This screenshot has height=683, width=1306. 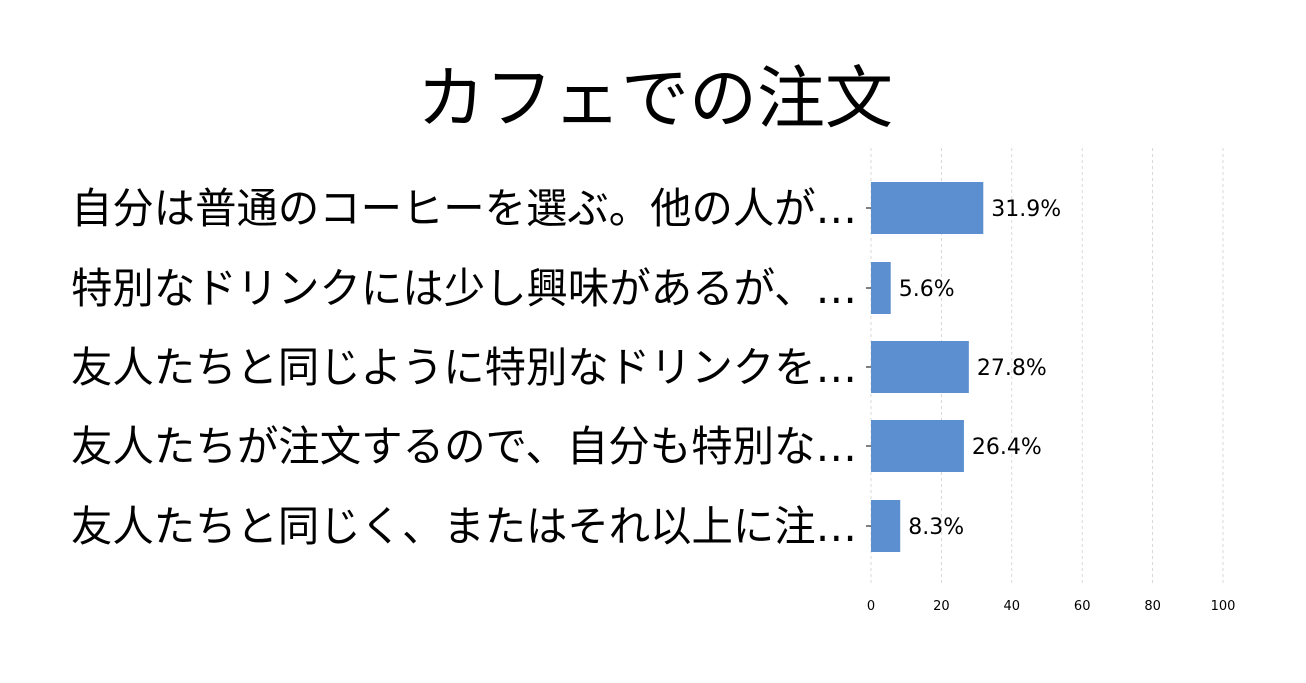 I want to click on value-label: 8.3%, so click(x=936, y=527).